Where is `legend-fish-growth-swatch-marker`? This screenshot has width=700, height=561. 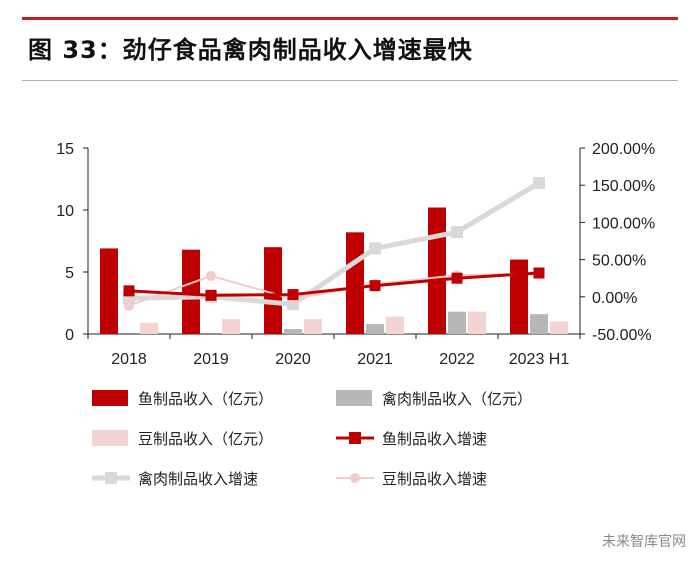 legend-fish-growth-swatch-marker is located at coordinates (355, 438).